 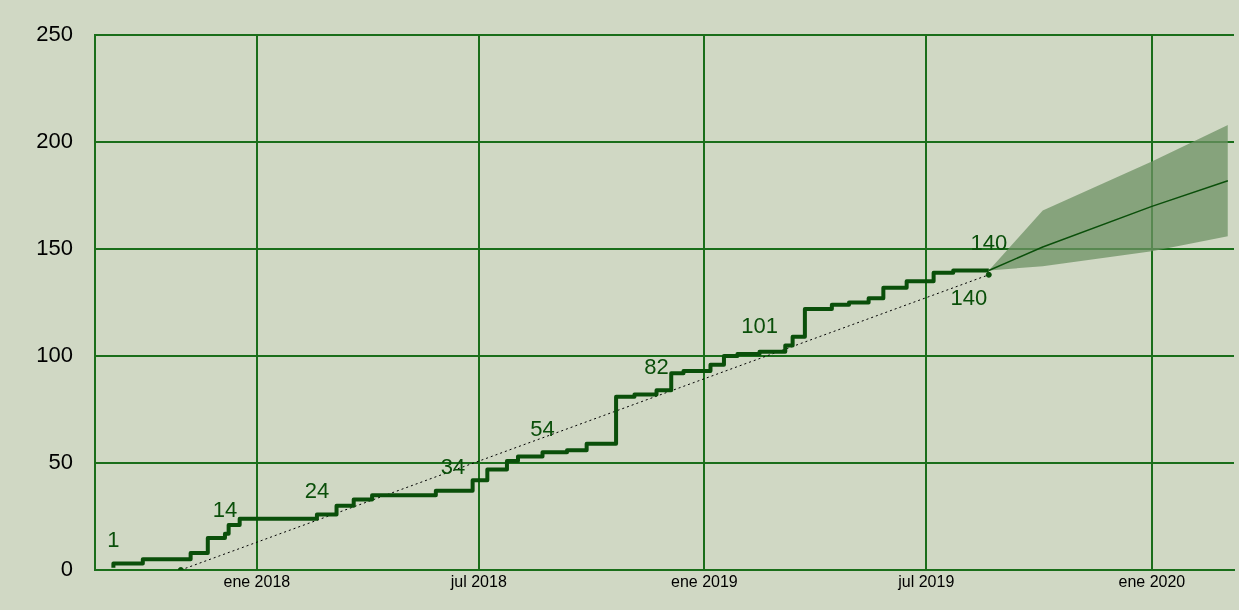 I want to click on y-tick-label: 250, so click(x=54, y=34).